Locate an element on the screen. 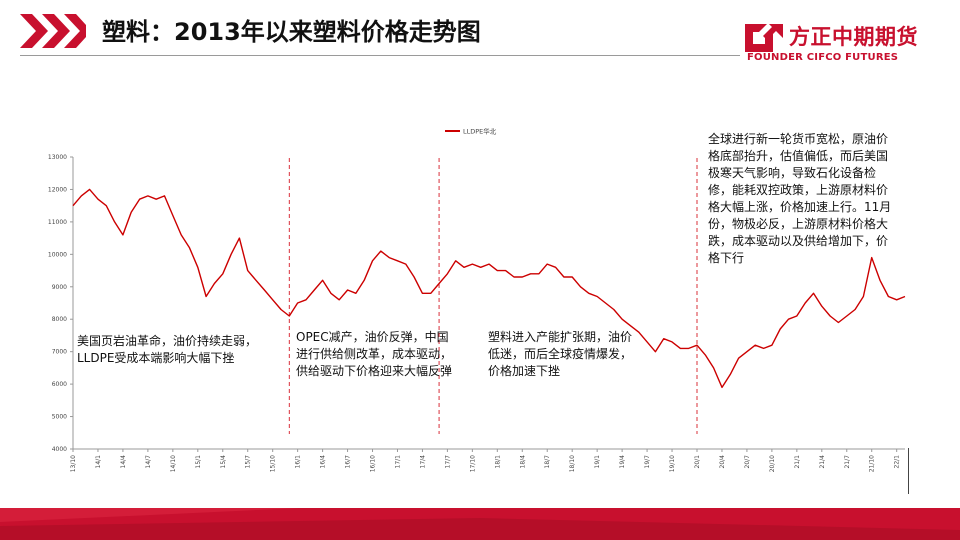  y-tick-label: 11000 is located at coordinates (57, 222).